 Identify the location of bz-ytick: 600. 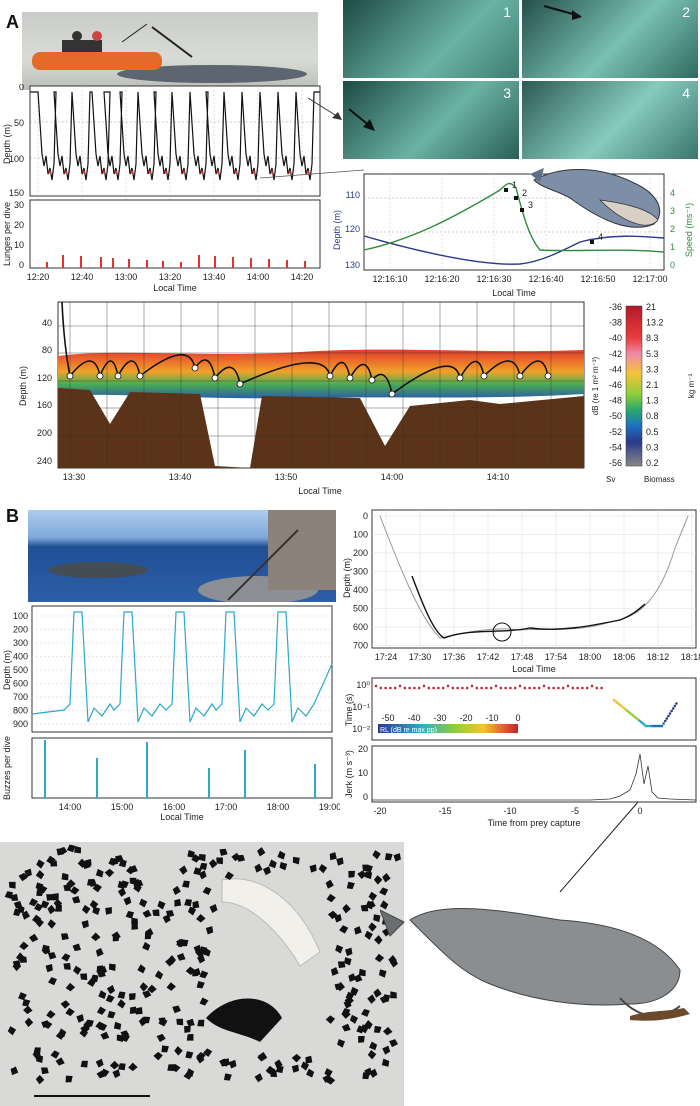
(360, 627).